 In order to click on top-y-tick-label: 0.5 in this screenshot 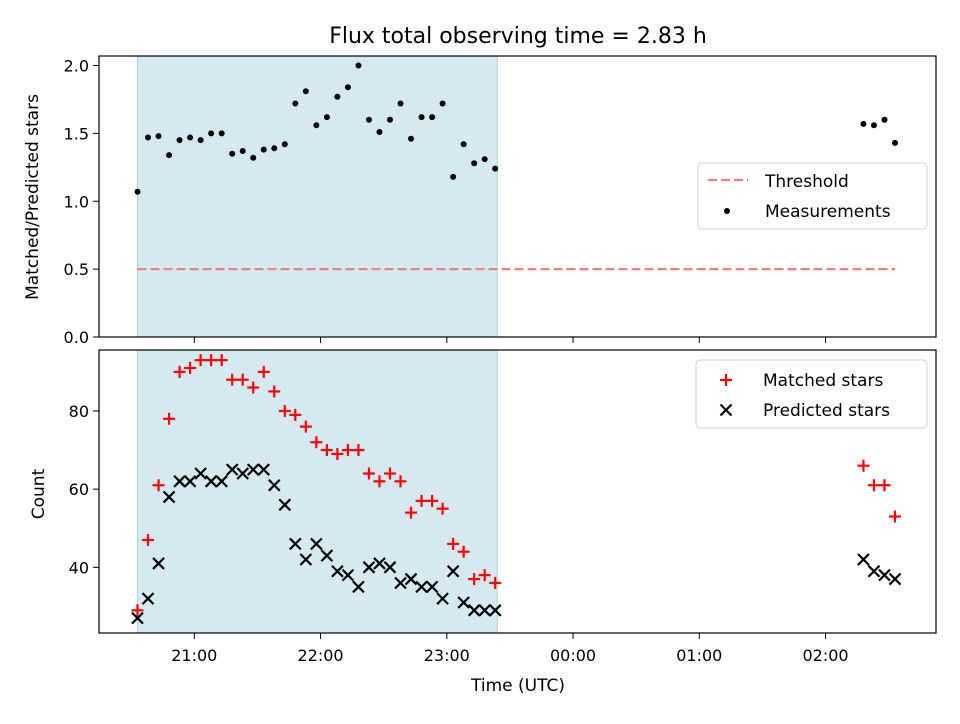, I will do `click(76, 269)`.